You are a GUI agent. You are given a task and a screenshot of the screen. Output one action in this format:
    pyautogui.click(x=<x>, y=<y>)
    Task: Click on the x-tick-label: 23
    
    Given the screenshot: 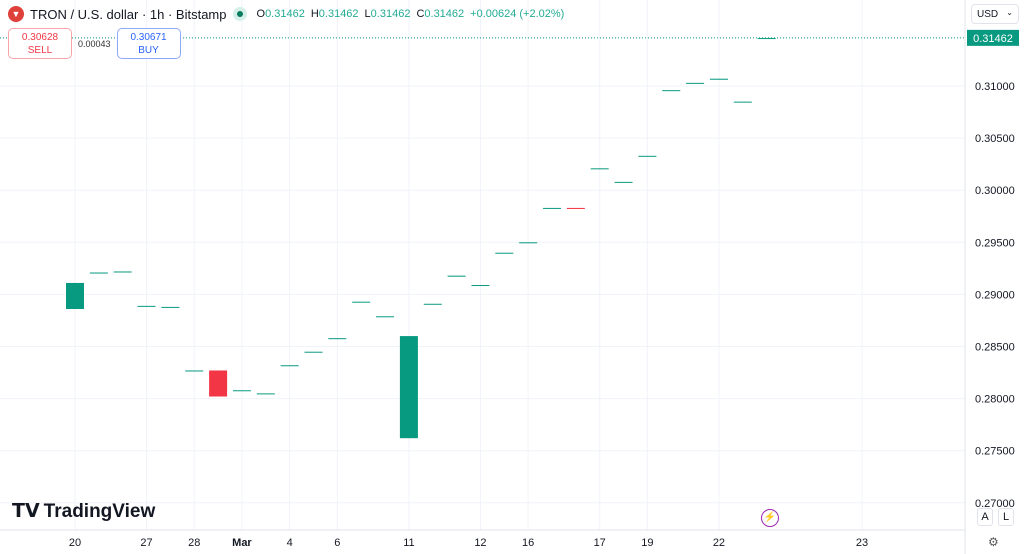 What is the action you would take?
    pyautogui.click(x=862, y=543)
    